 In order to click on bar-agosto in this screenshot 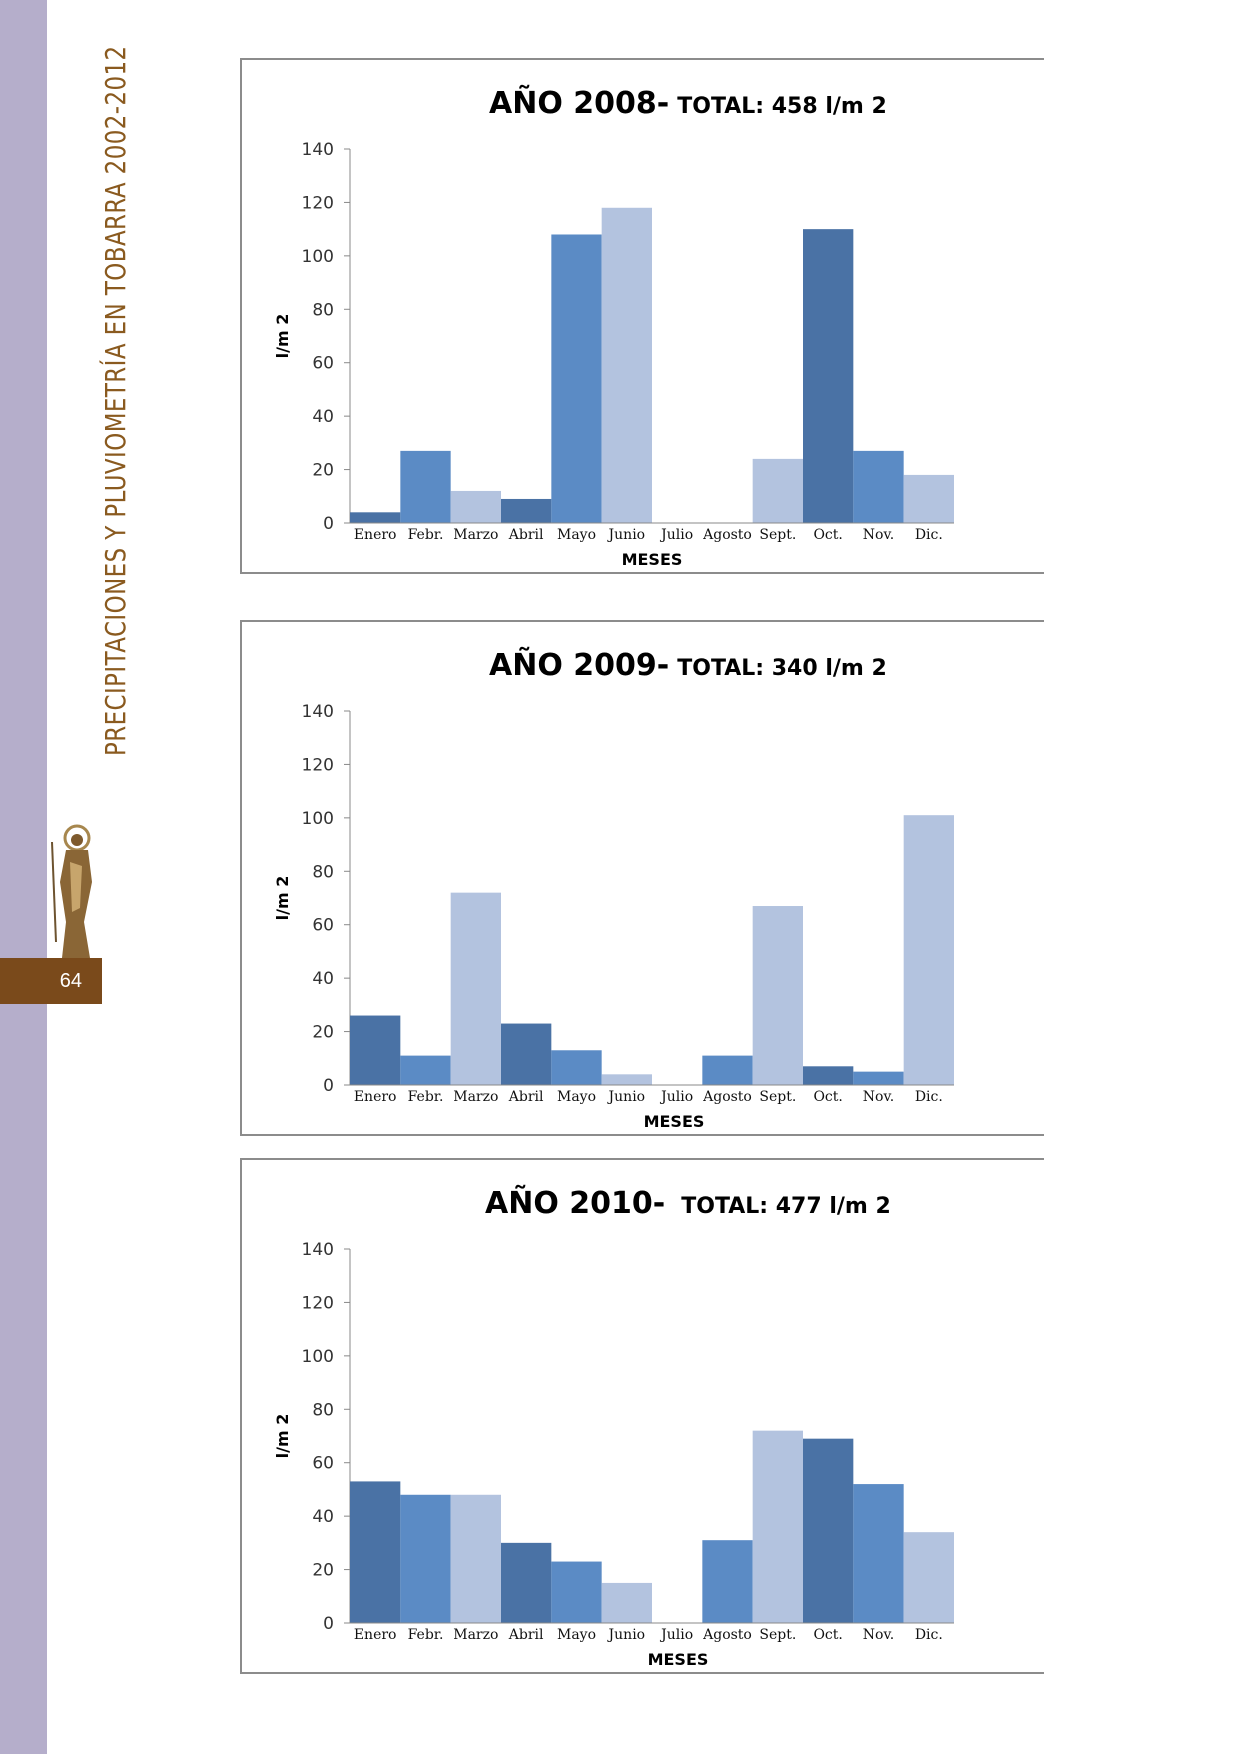, I will do `click(727, 1070)`.